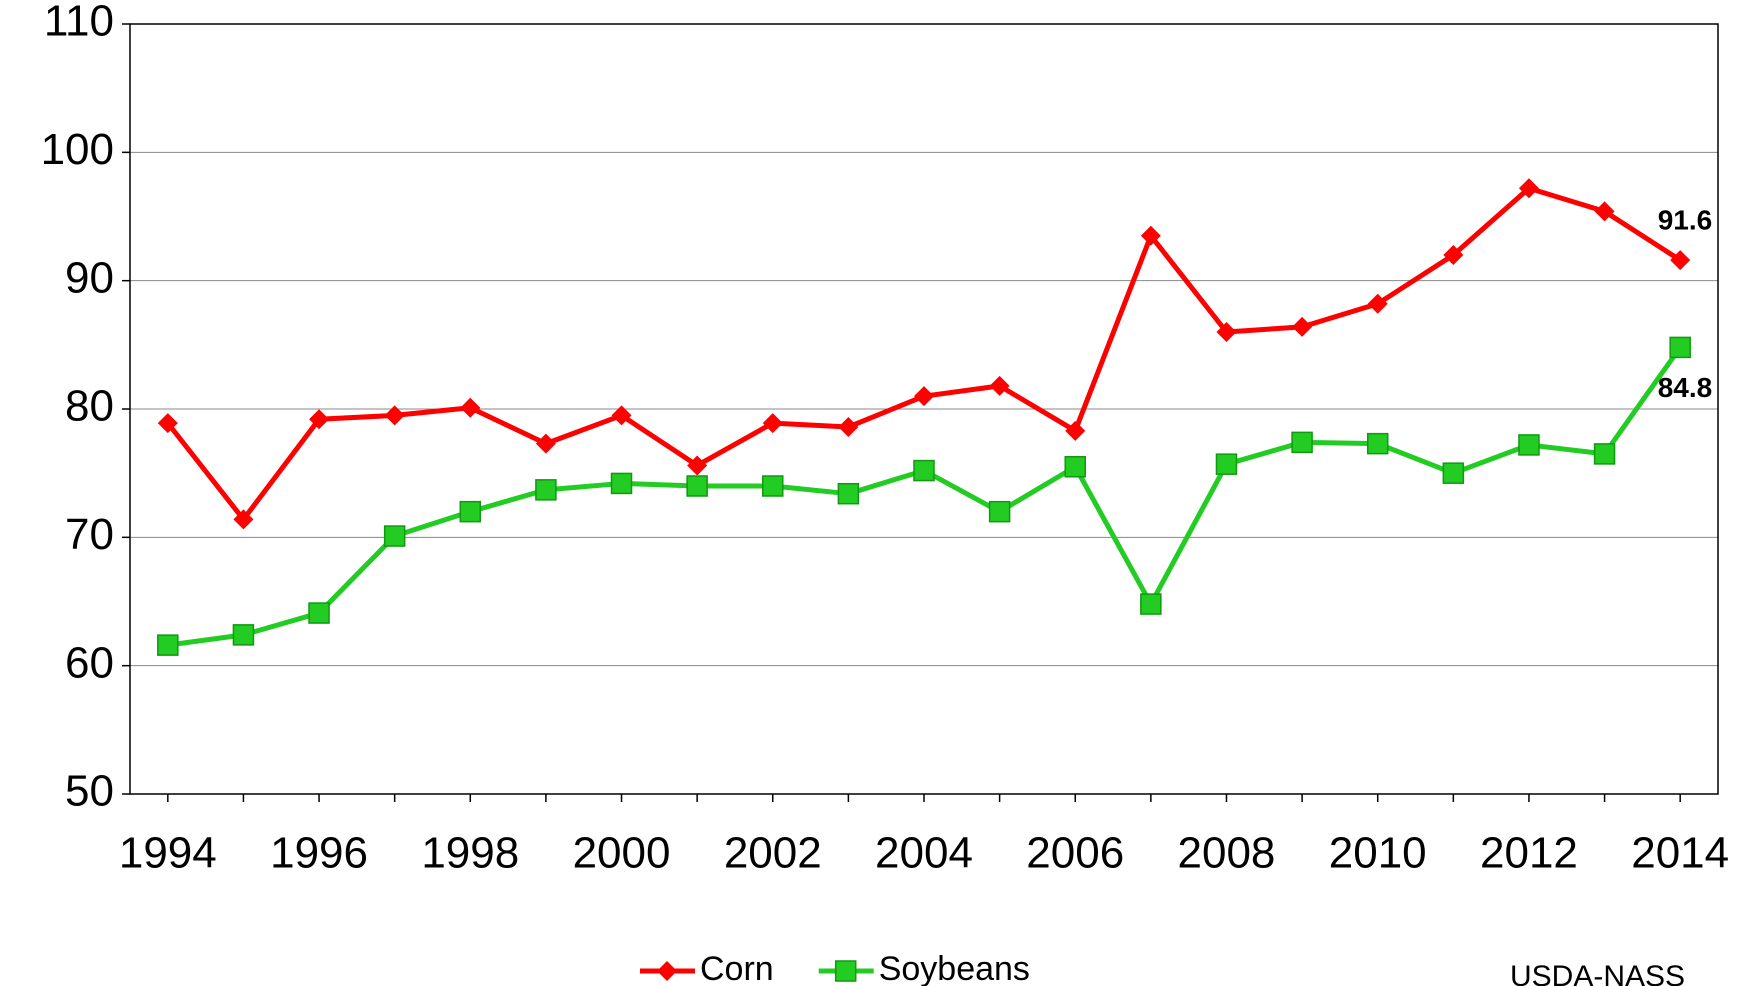 The height and width of the screenshot is (986, 1737). What do you see at coordinates (1075, 853) in the screenshot?
I see `x-tick-label: 2006` at bounding box center [1075, 853].